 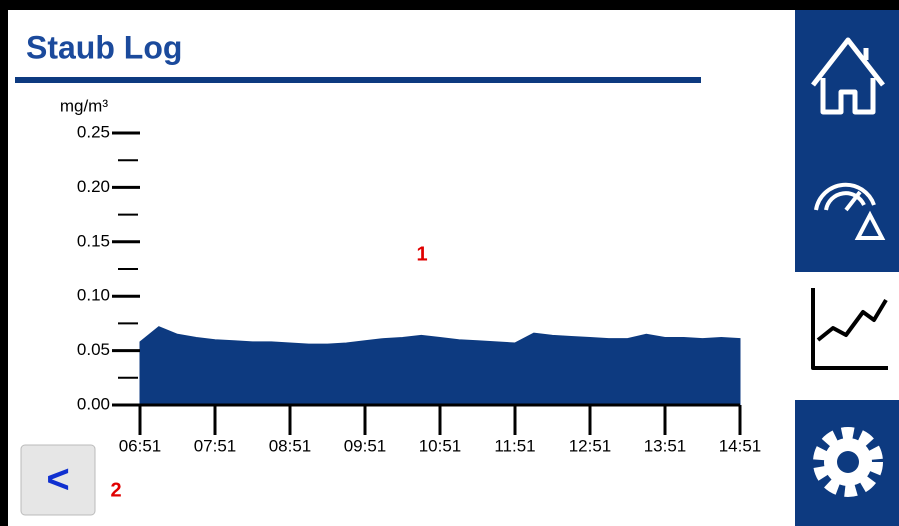 I want to click on x-tick-label: 08:51, so click(x=290, y=445).